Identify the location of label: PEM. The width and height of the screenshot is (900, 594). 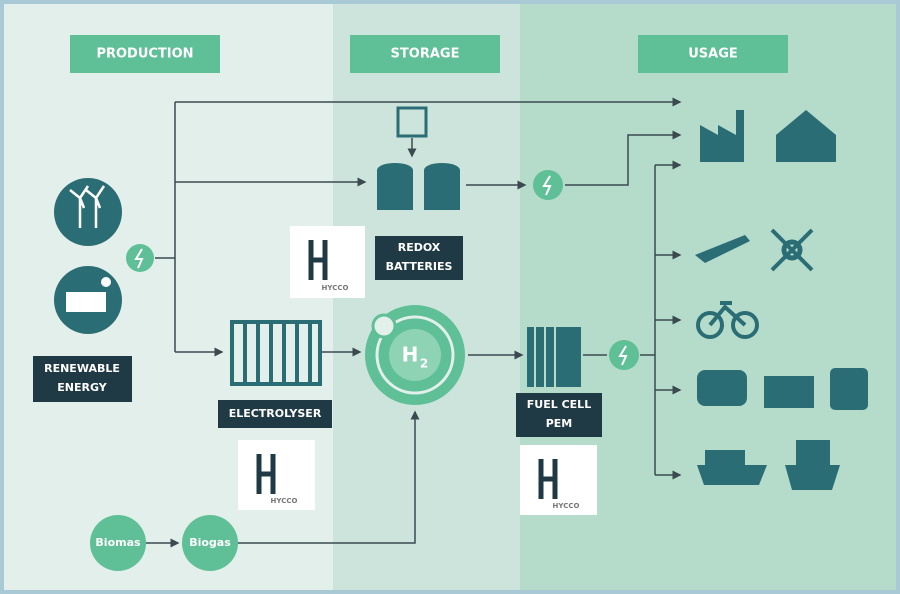
(559, 423).